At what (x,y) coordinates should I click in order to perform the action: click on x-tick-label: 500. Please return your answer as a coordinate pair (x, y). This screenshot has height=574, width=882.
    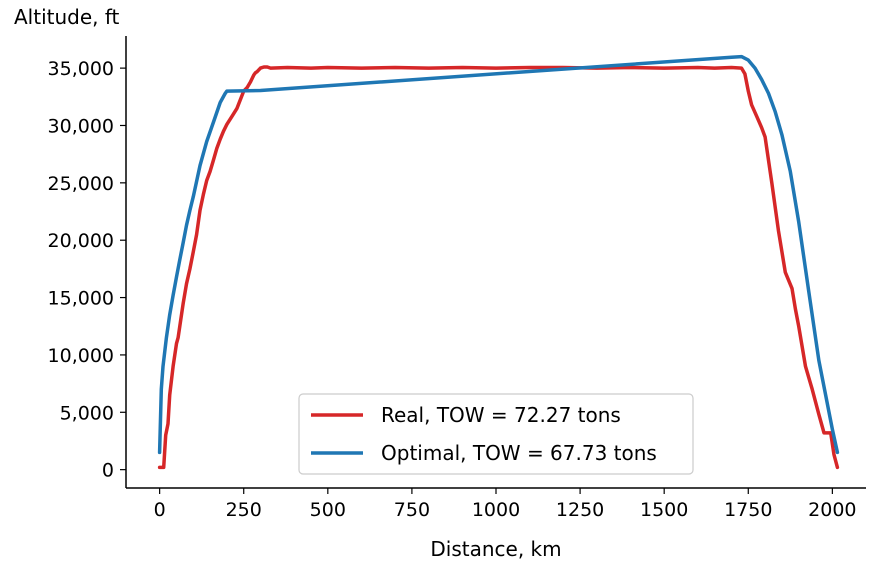
    Looking at the image, I should click on (328, 510).